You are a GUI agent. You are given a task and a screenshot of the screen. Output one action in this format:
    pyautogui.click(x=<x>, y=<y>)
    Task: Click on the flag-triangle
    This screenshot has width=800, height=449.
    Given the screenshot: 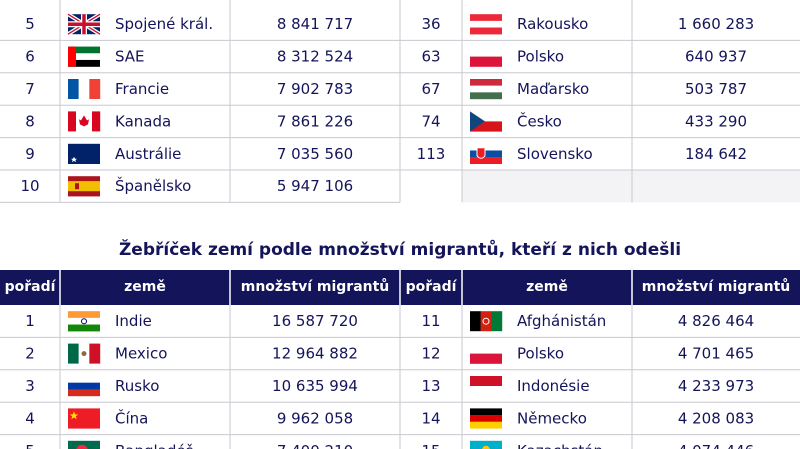 What is the action you would take?
    pyautogui.click(x=477, y=121)
    